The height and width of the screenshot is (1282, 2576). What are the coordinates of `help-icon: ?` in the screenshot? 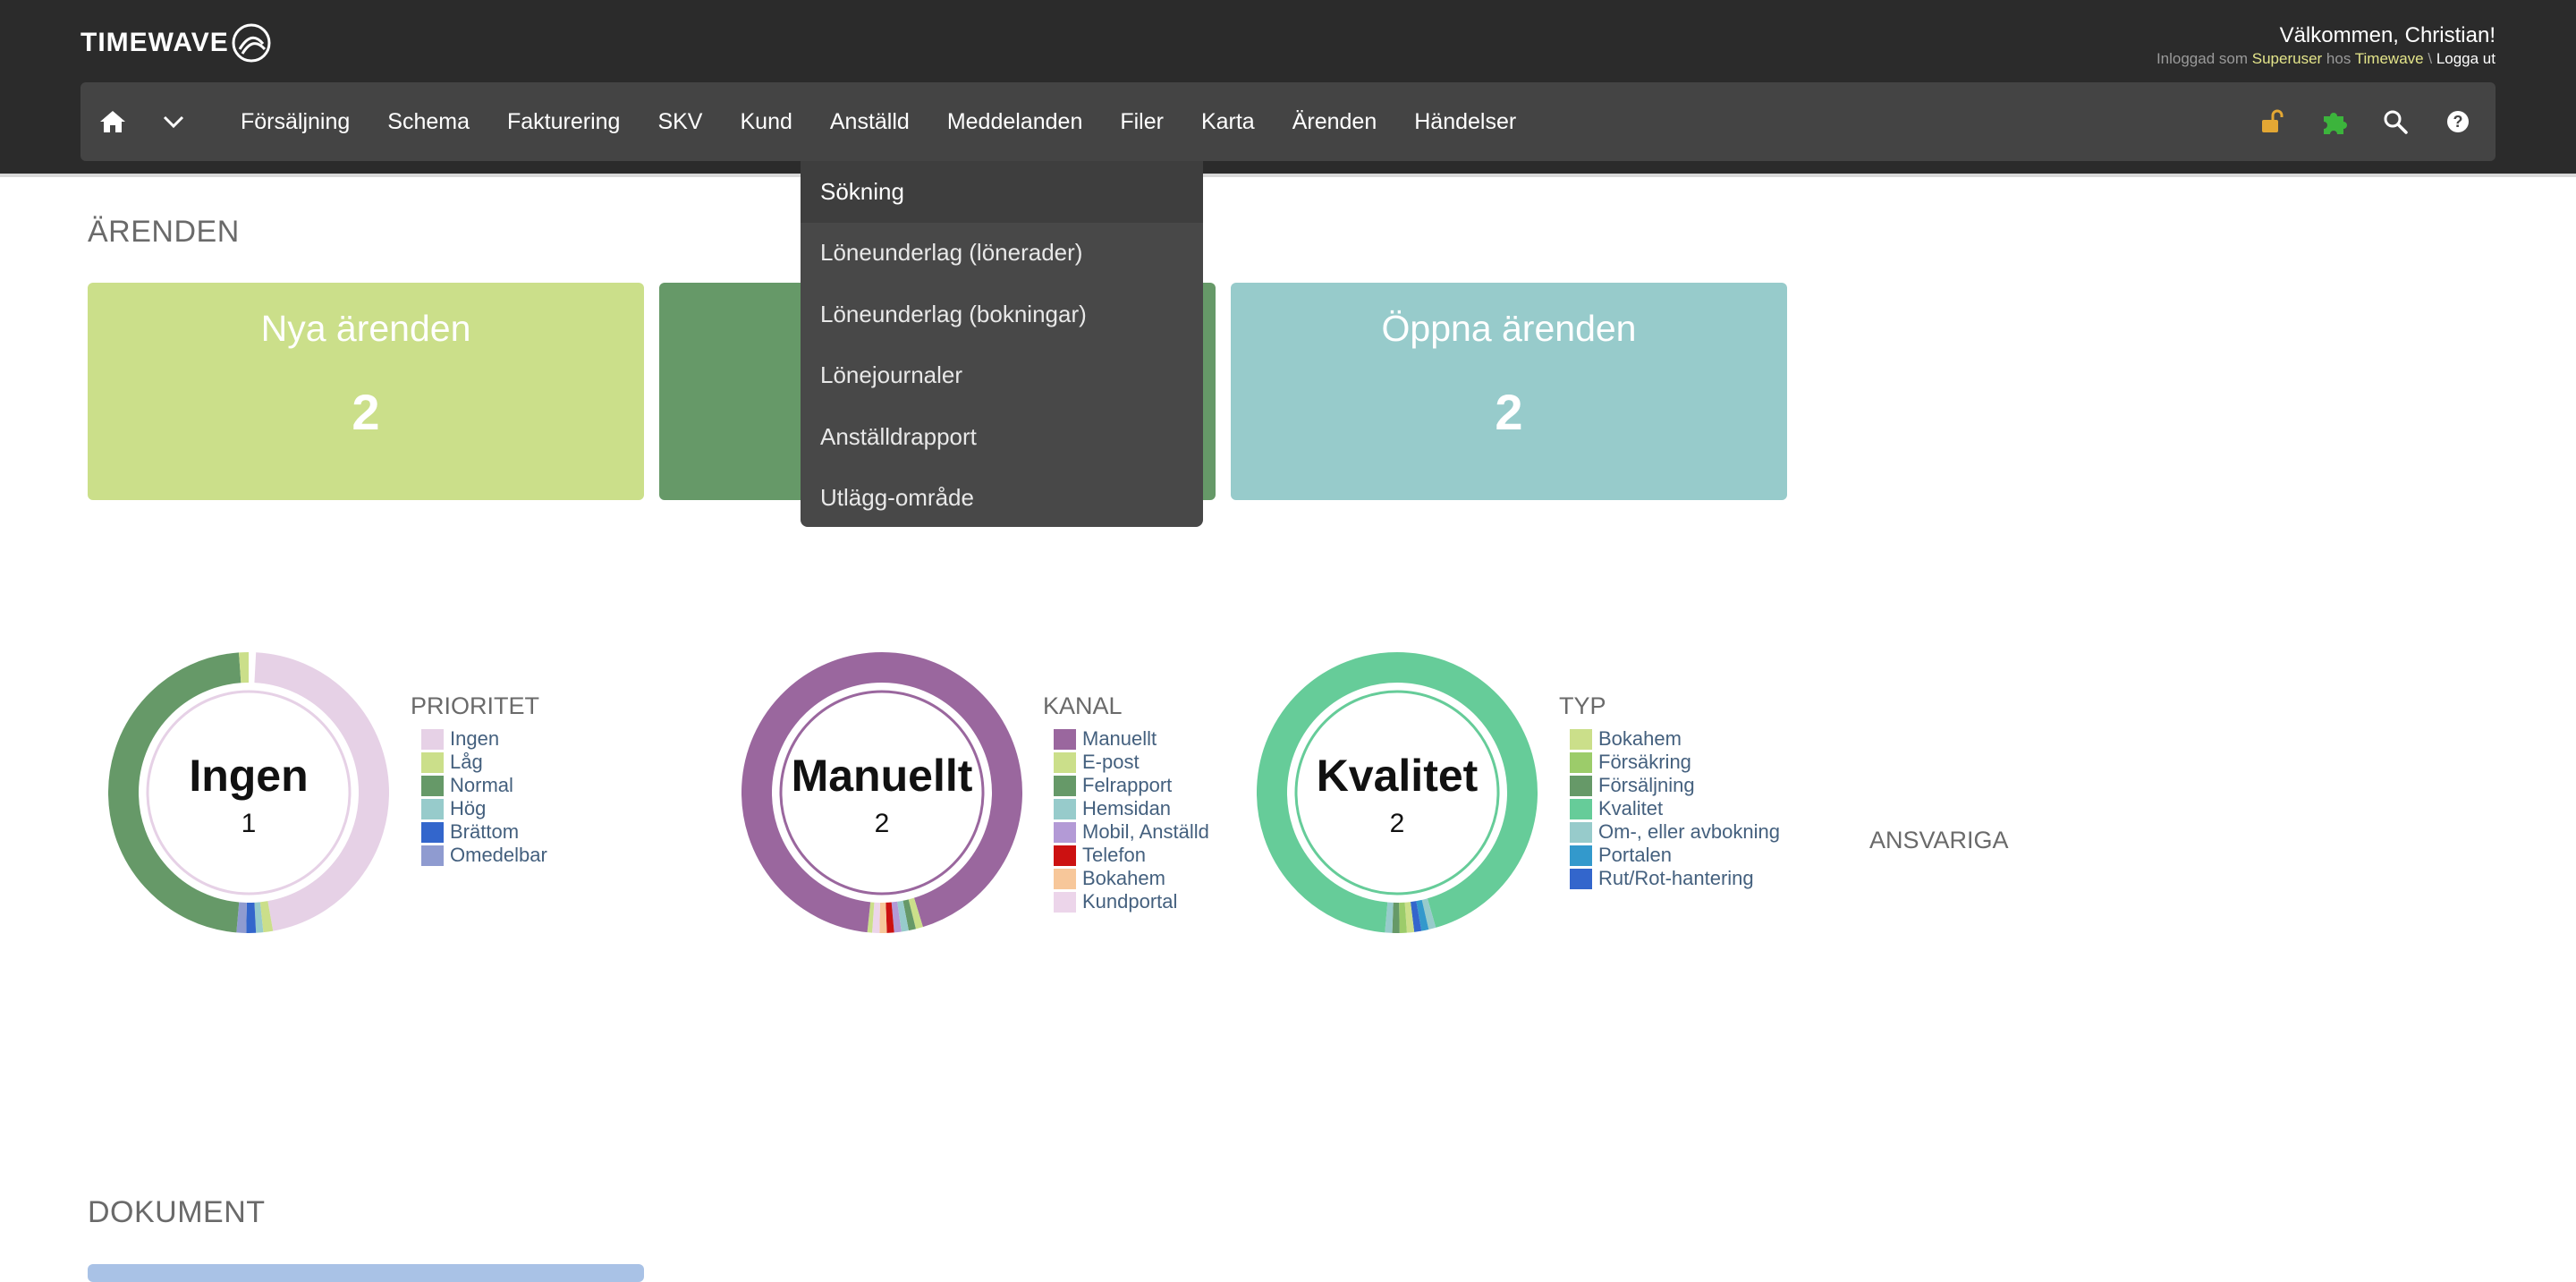 It's located at (2458, 122).